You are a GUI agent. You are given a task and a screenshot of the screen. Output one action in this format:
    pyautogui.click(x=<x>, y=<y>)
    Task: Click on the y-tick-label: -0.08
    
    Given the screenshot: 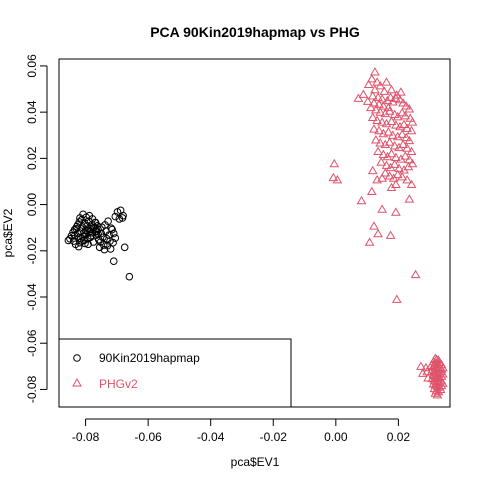 What is the action you would take?
    pyautogui.click(x=32, y=389)
    